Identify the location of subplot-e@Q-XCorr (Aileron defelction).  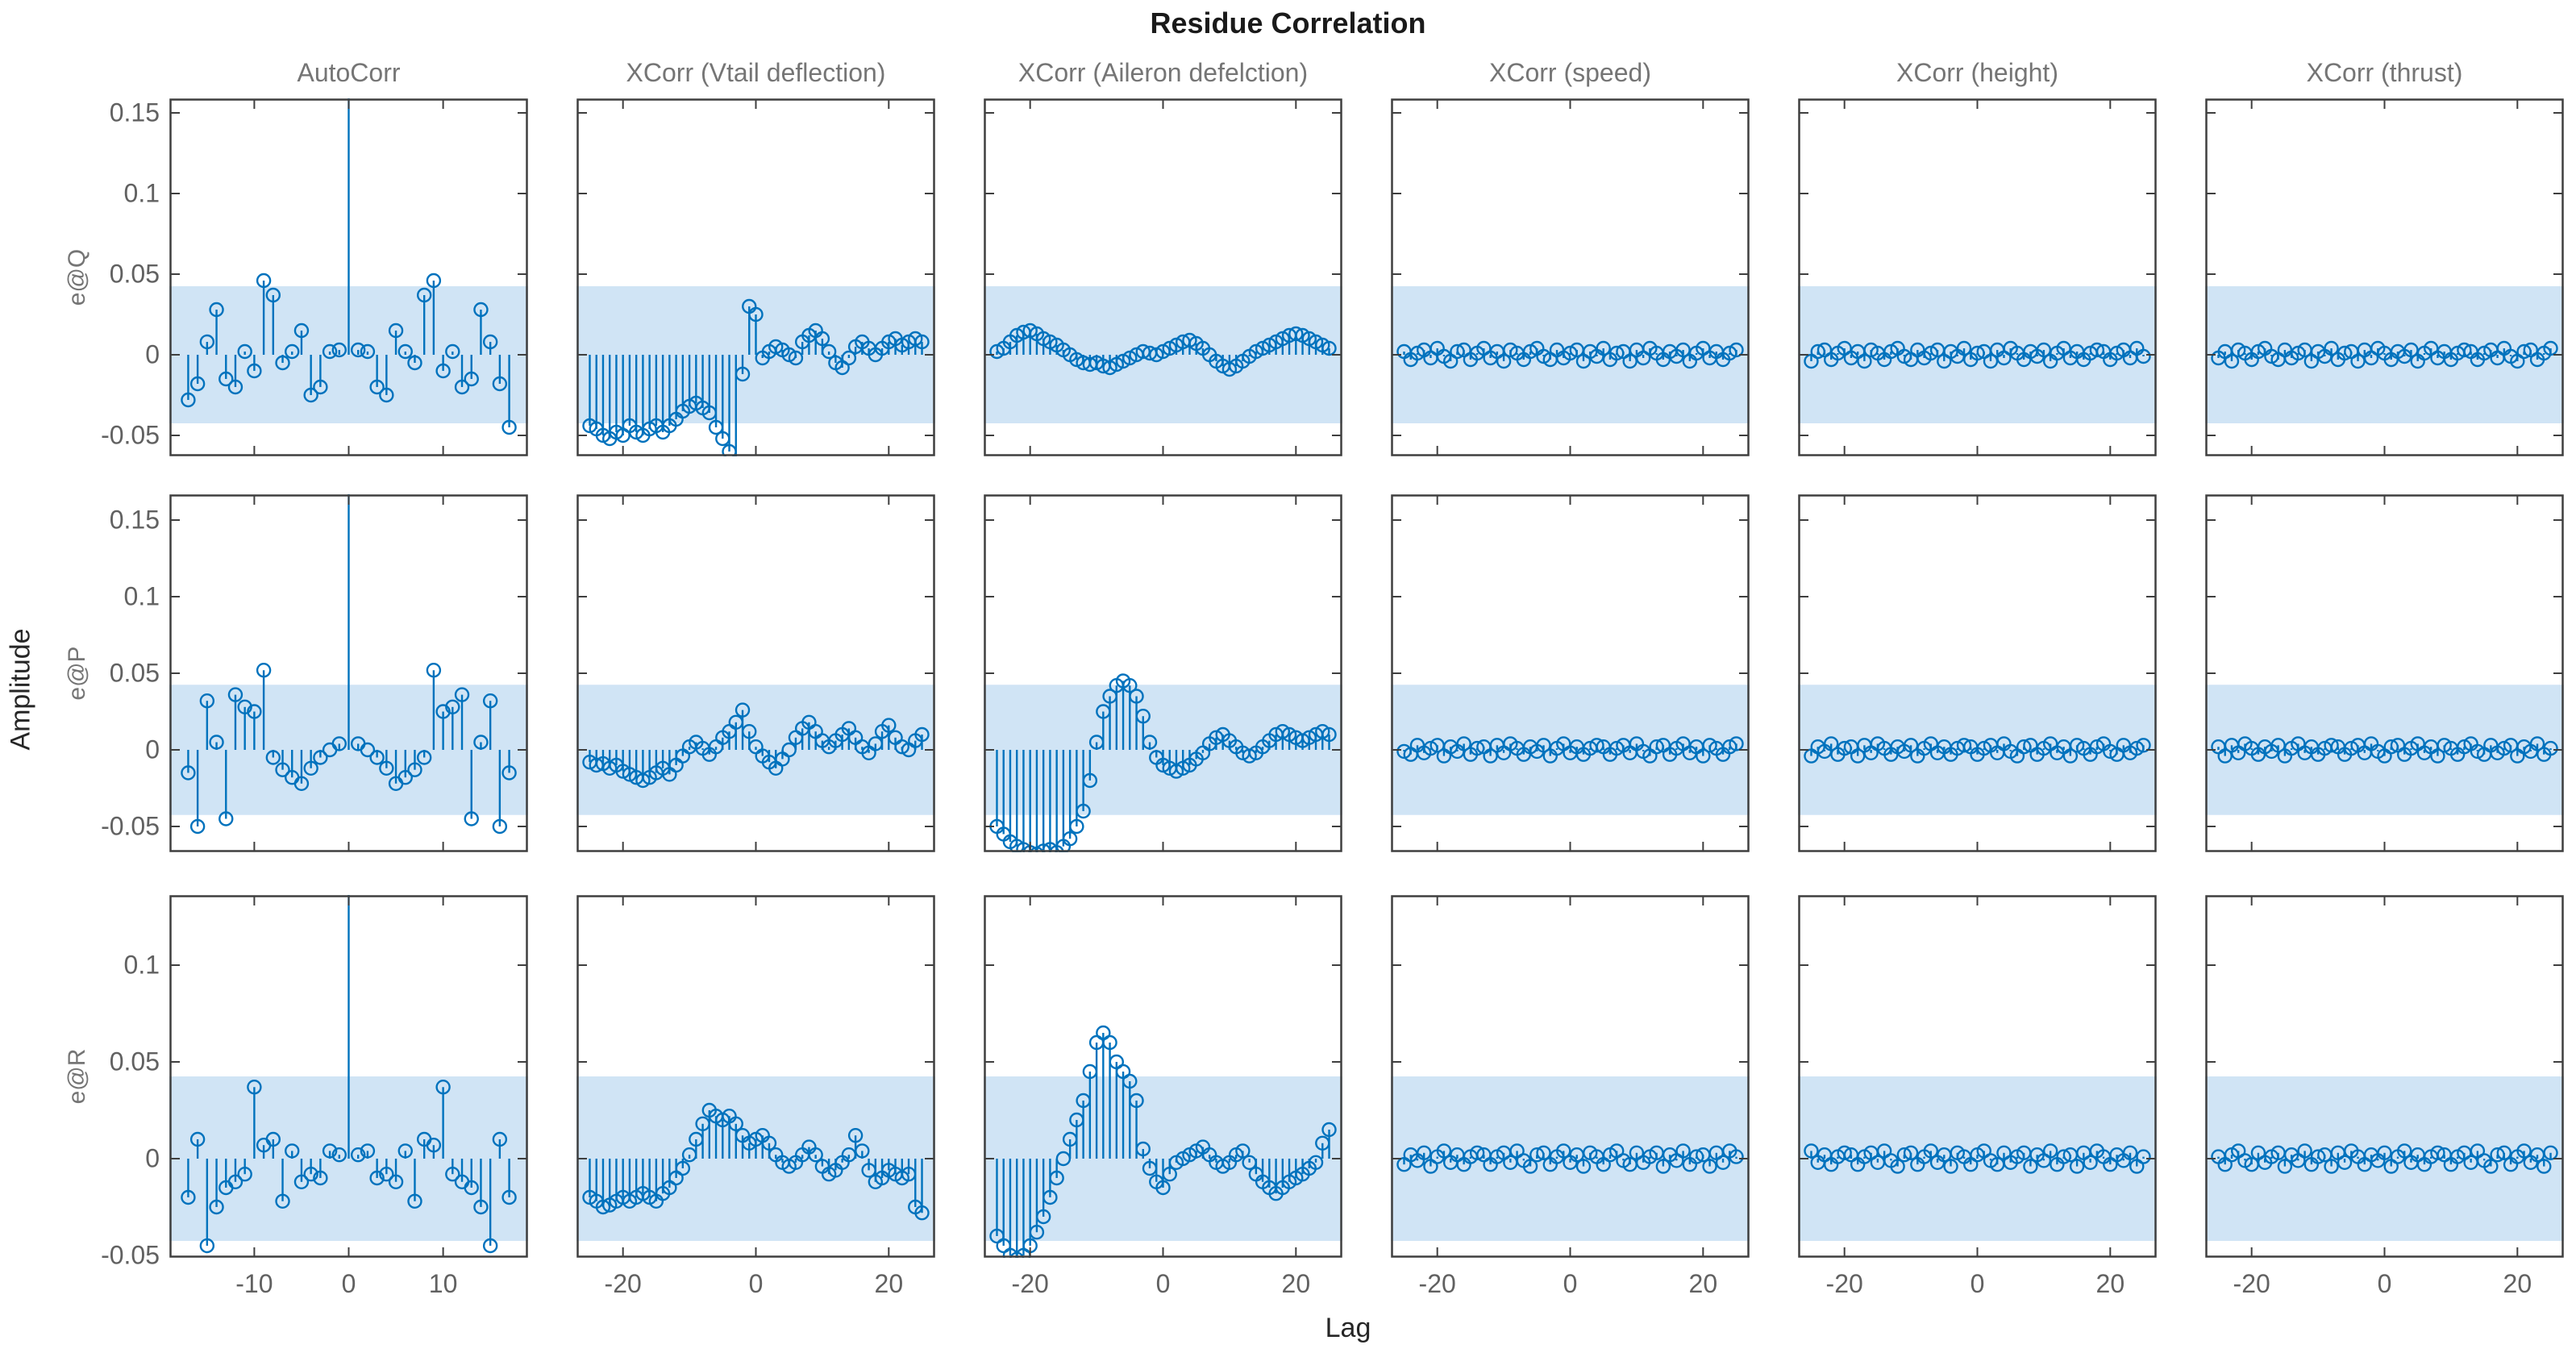
(1163, 277).